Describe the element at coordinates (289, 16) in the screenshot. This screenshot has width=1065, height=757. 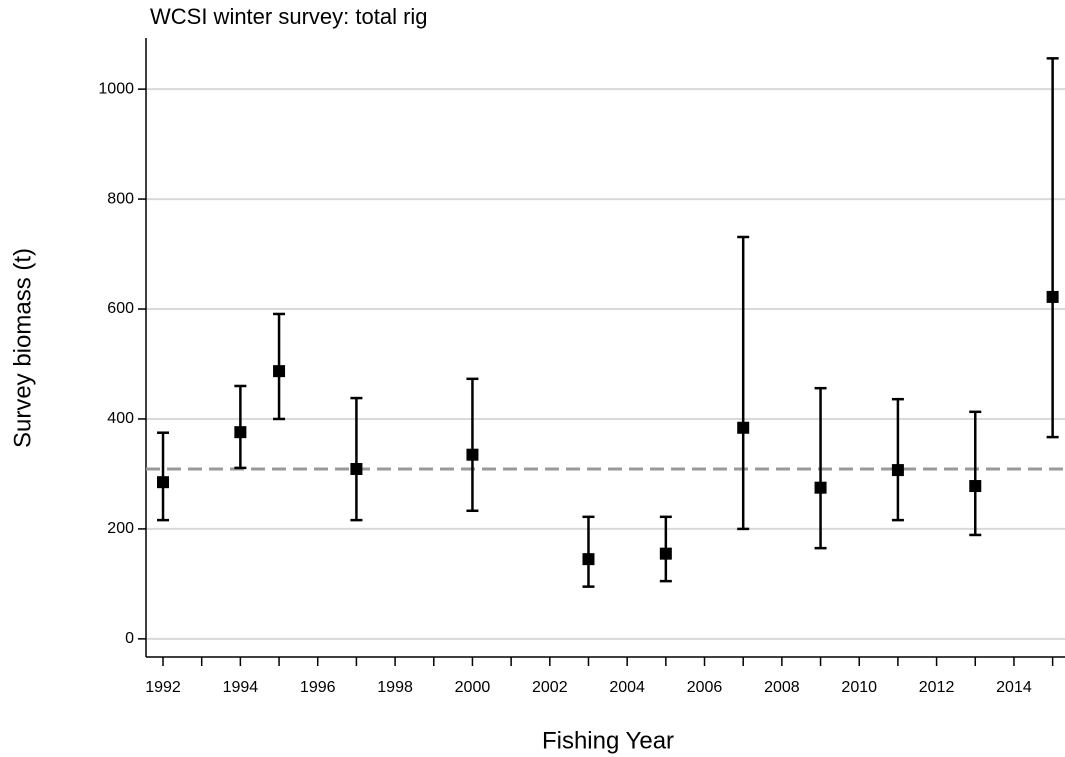
I see `chart-title: WCSI winter survey: total rig` at that location.